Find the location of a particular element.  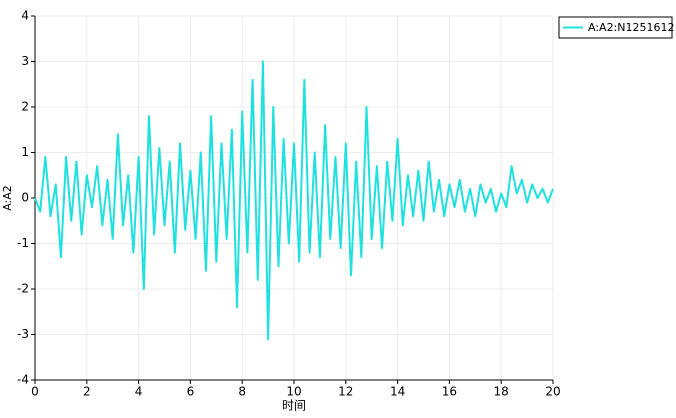

x-tick-label: 0 is located at coordinates (35, 392).